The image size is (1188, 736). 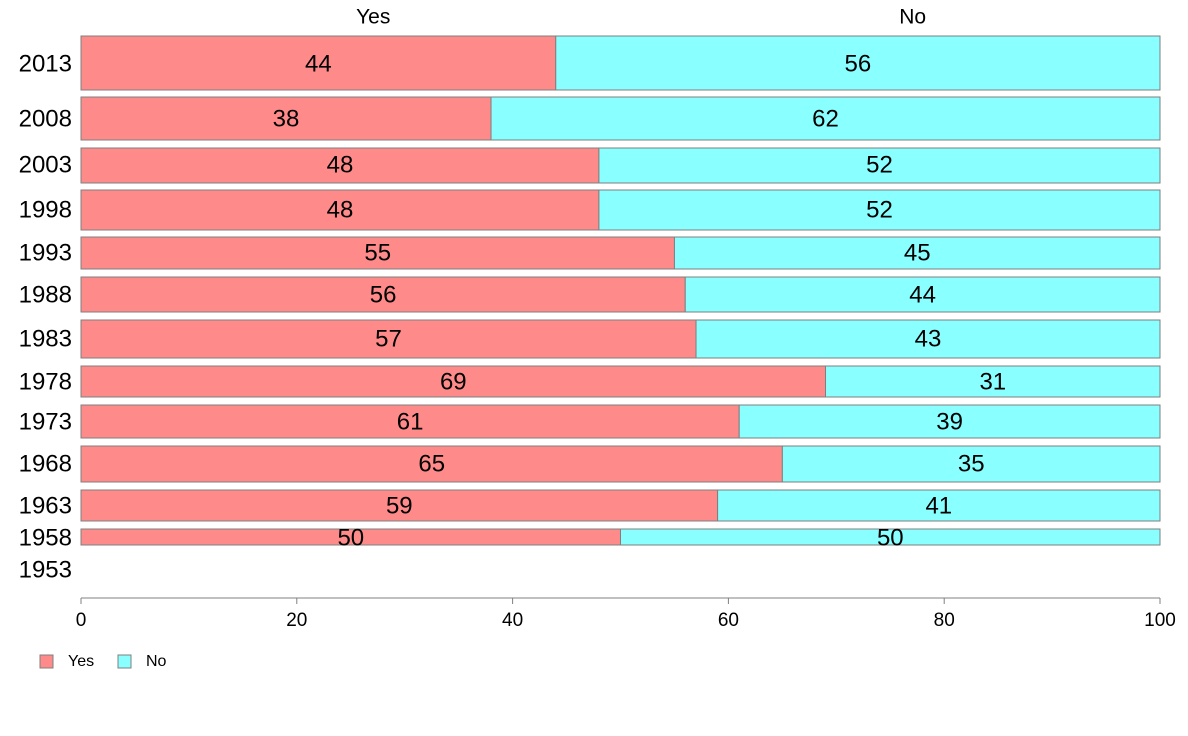 What do you see at coordinates (45, 209) in the screenshot?
I see `year-label-1998: 1998` at bounding box center [45, 209].